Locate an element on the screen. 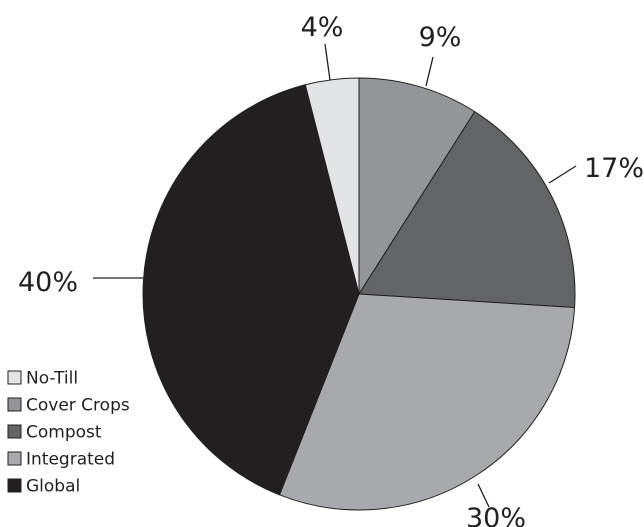 The width and height of the screenshot is (644, 527). legend-item-integrated: Integrated is located at coordinates (61, 460).